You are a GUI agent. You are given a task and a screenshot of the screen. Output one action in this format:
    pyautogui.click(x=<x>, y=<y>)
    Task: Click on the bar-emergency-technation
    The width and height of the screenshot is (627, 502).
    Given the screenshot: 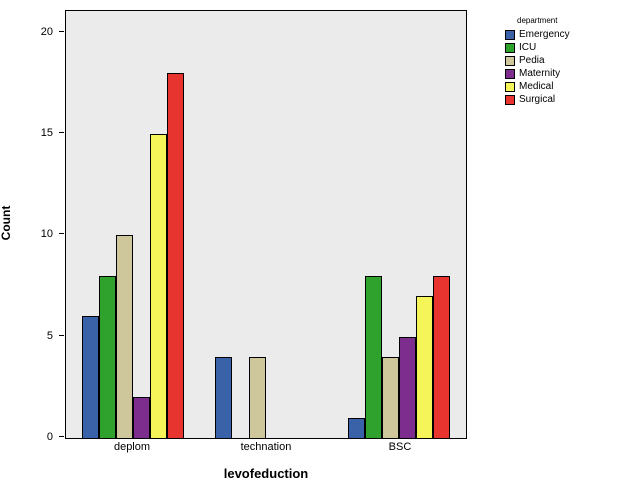 What is the action you would take?
    pyautogui.click(x=223, y=397)
    